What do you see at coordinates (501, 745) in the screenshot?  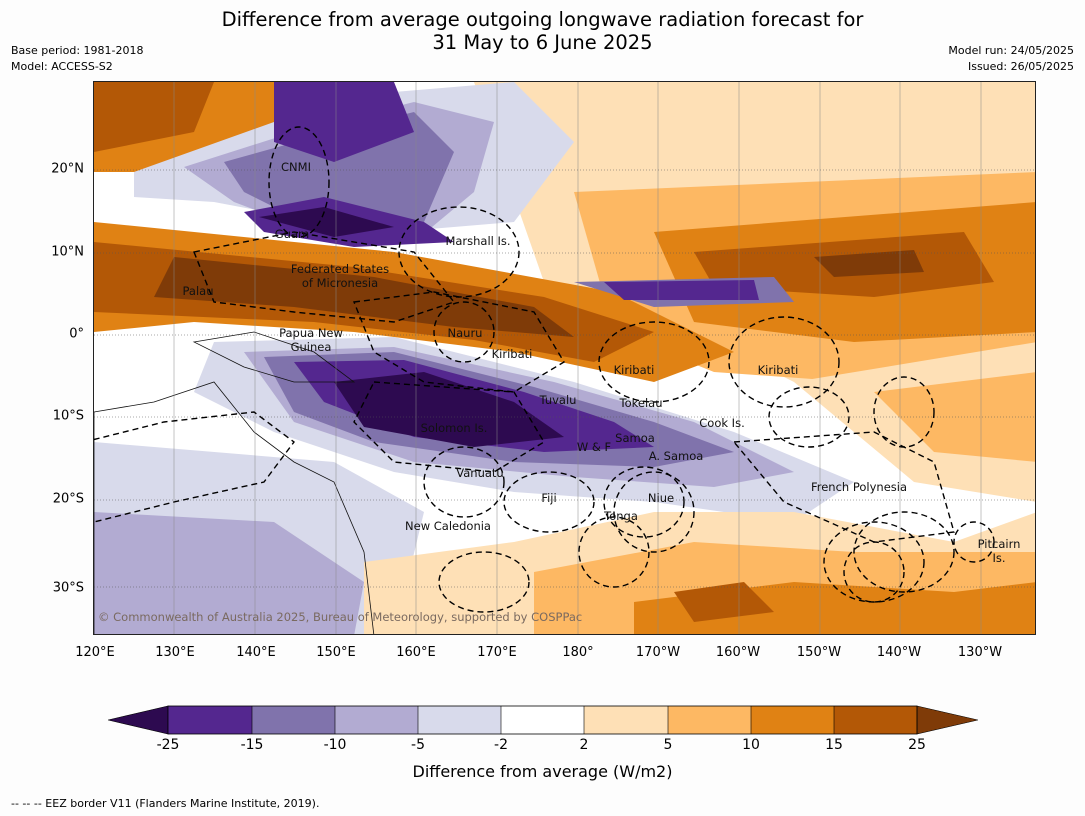 I see `colorbar-tick: -2` at bounding box center [501, 745].